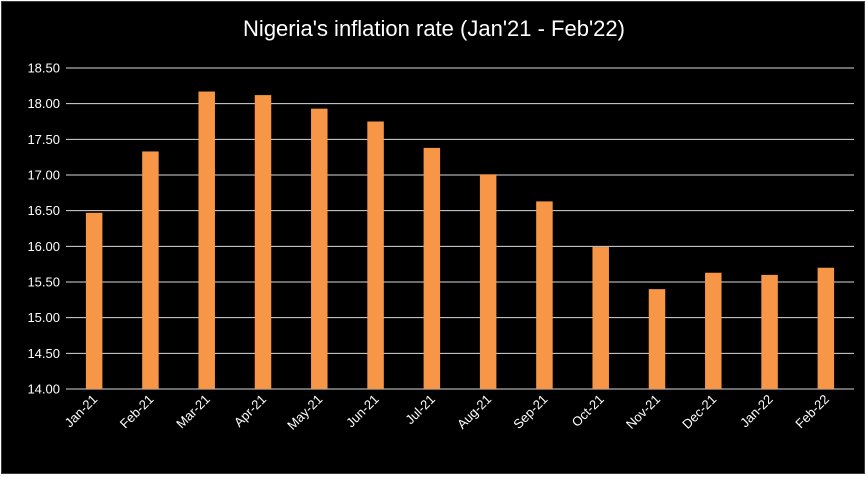 This screenshot has height=477, width=868. Describe the element at coordinates (43, 103) in the screenshot. I see `y-tick-label: 18.00` at that location.